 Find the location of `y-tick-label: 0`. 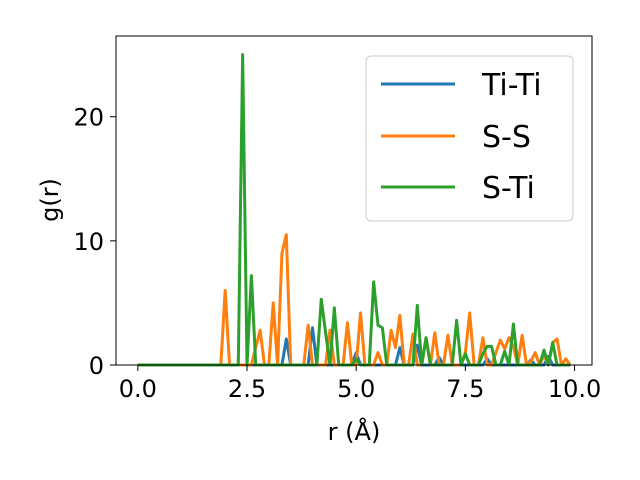

y-tick-label: 0 is located at coordinates (96, 366).